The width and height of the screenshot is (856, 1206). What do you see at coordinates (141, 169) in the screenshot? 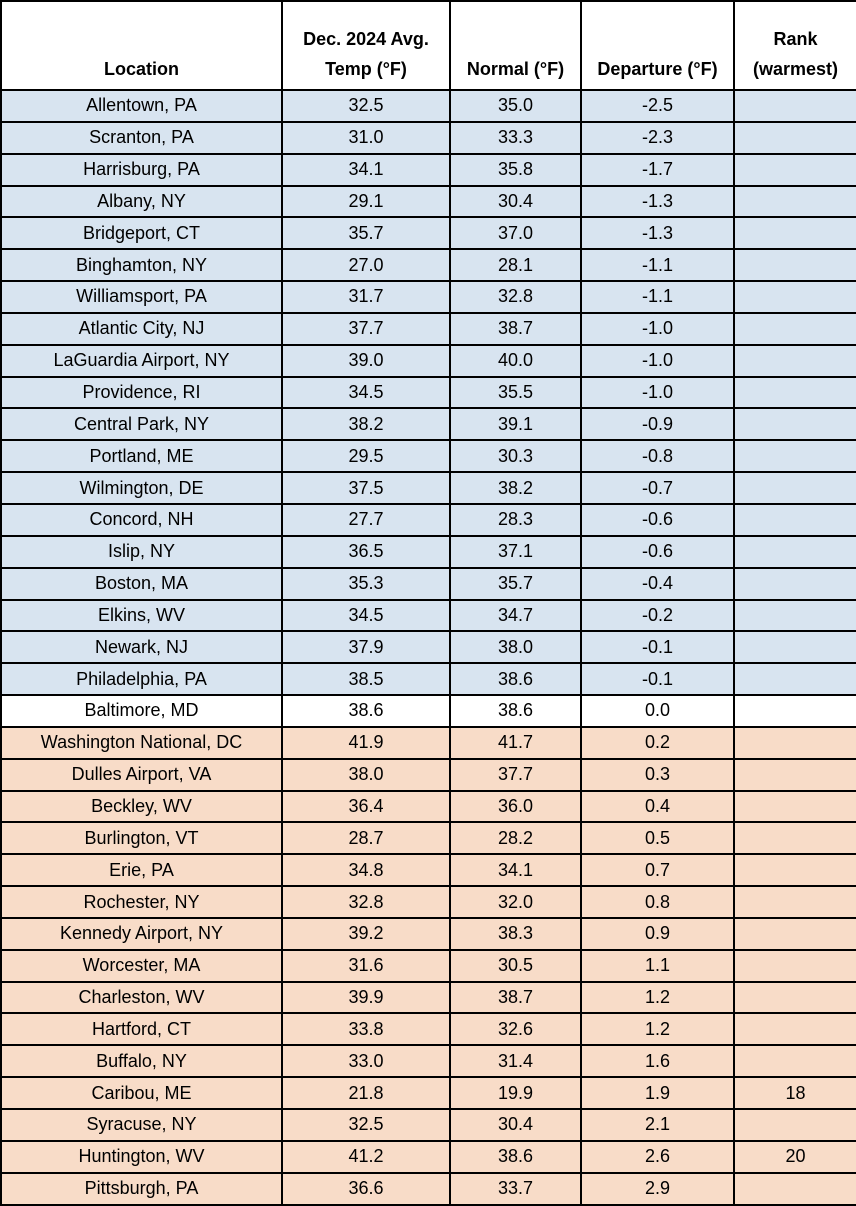
I see `cell-location: Harrisburg, PA` at bounding box center [141, 169].